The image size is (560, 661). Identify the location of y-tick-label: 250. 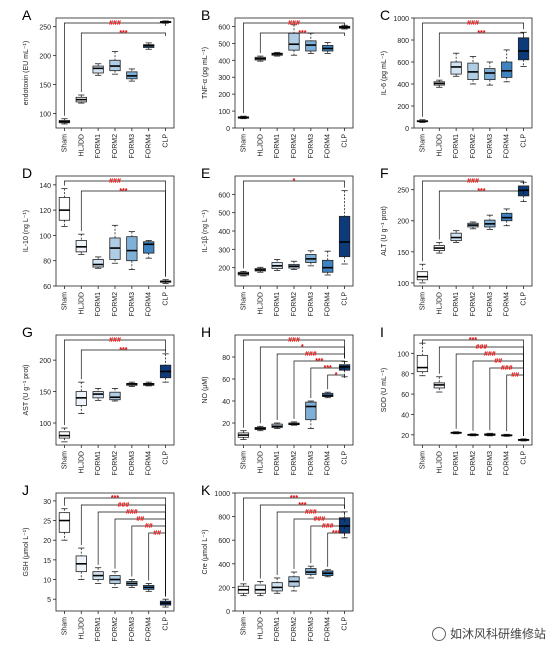
(45, 28).